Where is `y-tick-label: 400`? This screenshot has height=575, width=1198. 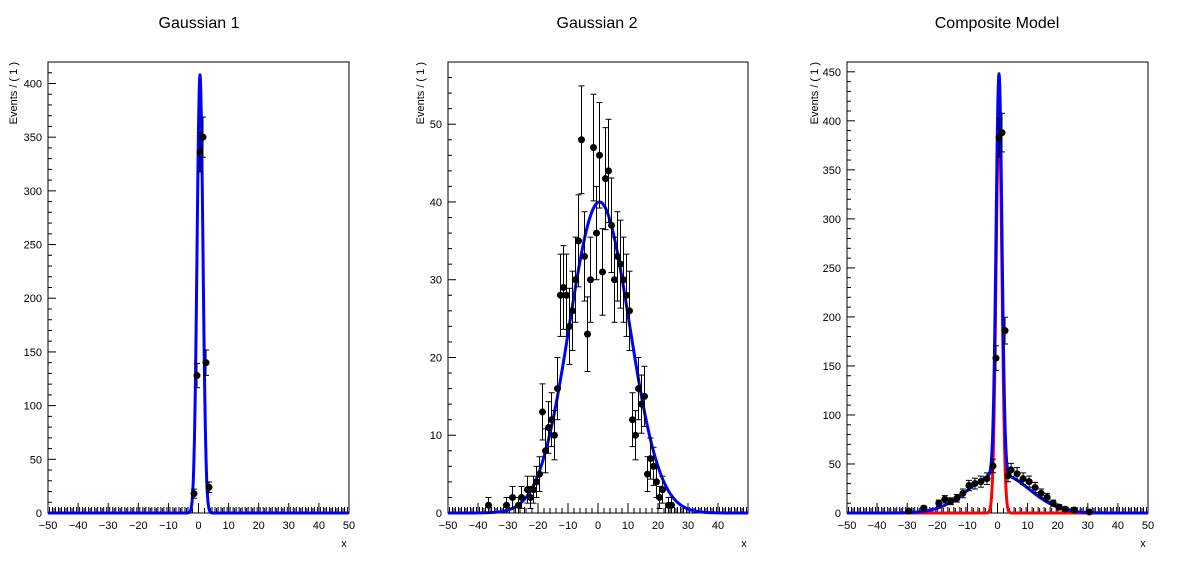 y-tick-label: 400 is located at coordinates (832, 122).